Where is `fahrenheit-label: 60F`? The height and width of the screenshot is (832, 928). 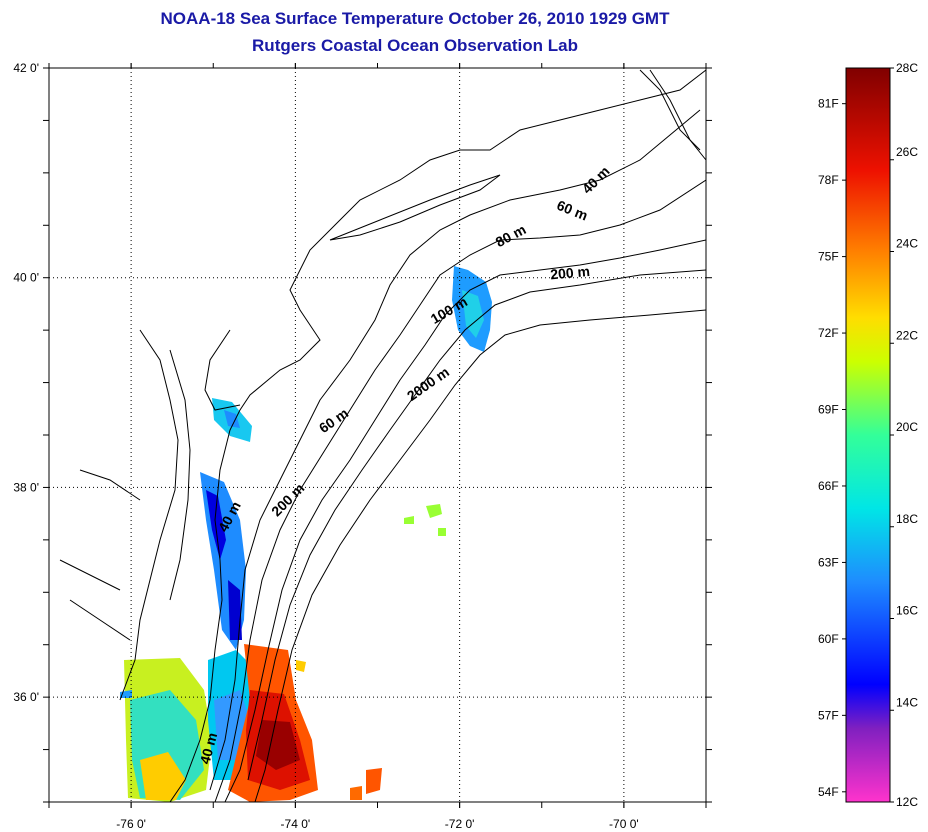 fahrenheit-label: 60F is located at coordinates (828, 639).